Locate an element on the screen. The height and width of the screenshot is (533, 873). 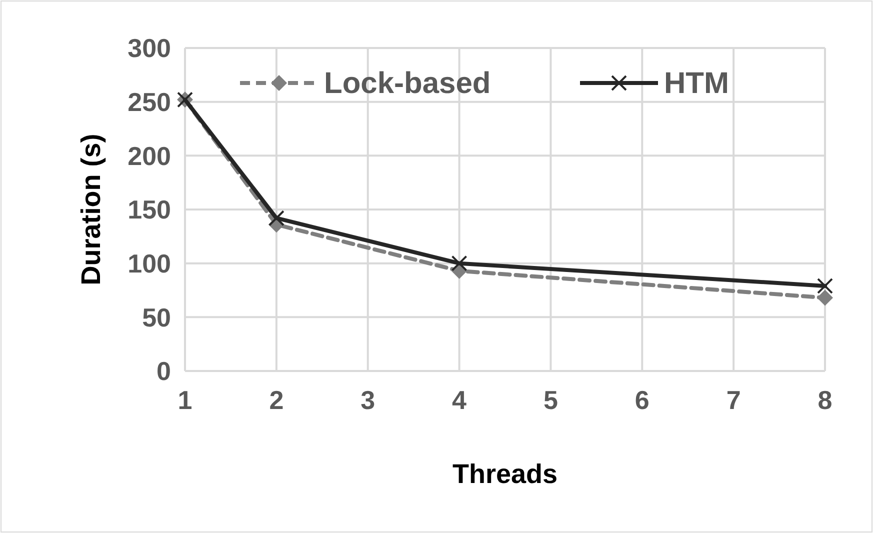
x-tick-label: 1 is located at coordinates (185, 400).